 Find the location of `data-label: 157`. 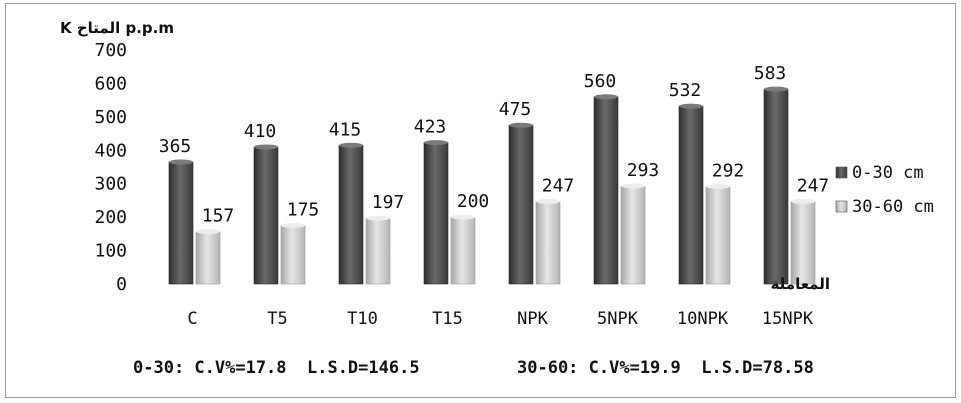

data-label: 157 is located at coordinates (218, 216).